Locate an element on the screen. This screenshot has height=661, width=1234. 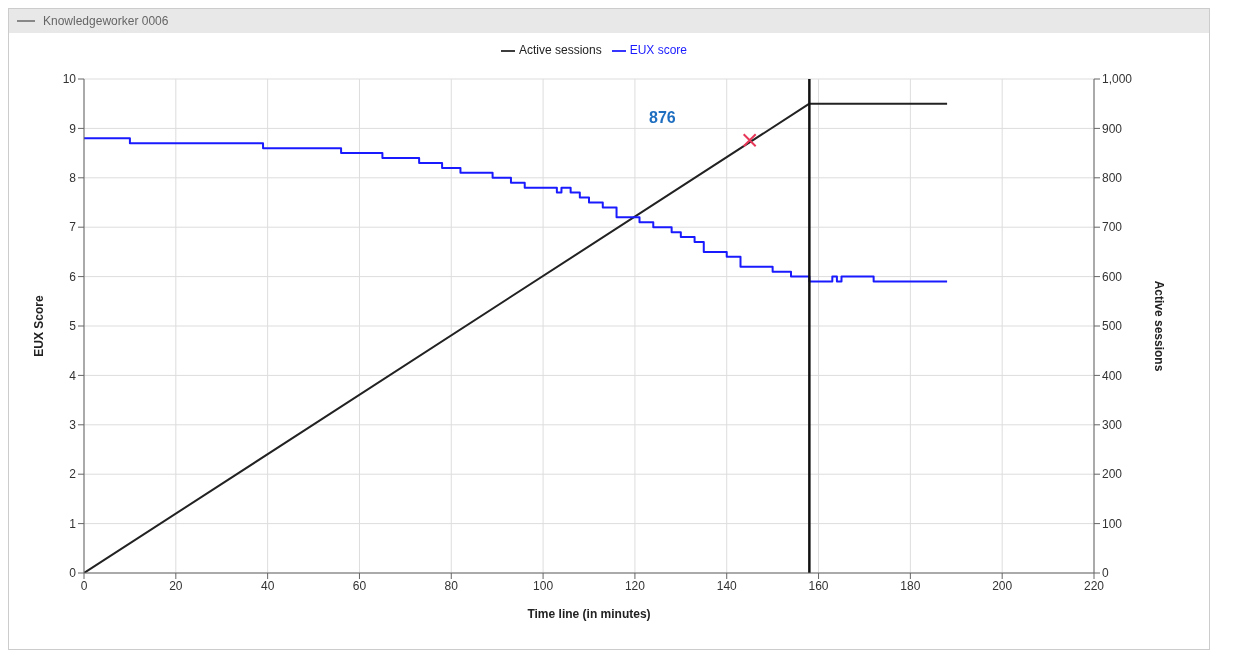
y-tick-label: 5 is located at coordinates (73, 326).